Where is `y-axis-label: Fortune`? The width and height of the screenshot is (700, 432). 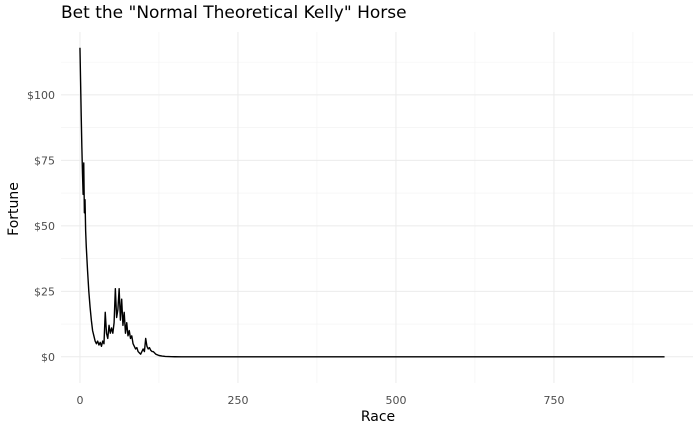
y-axis-label: Fortune is located at coordinates (14, 209).